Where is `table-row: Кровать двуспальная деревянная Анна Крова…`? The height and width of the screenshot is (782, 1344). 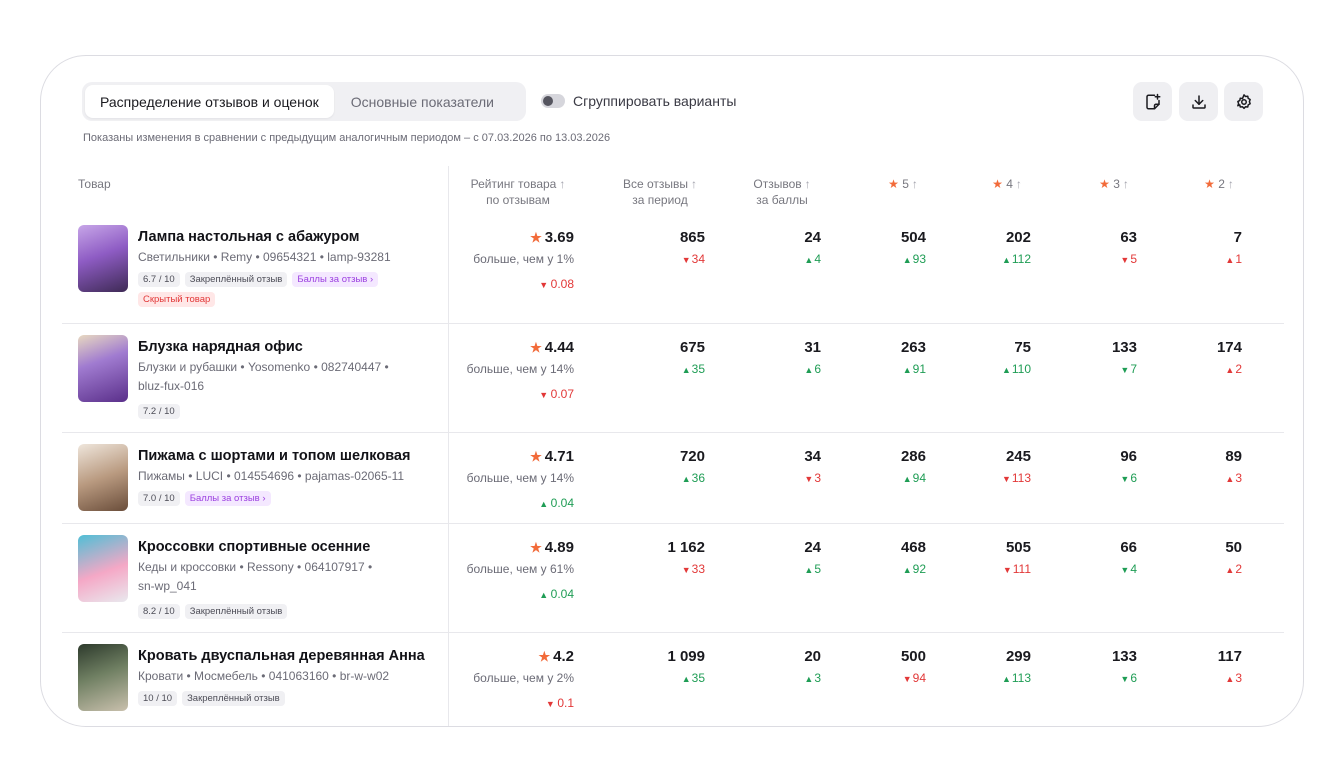
table-row: Кровать двуспальная деревянная Анна Крова… is located at coordinates (673, 679).